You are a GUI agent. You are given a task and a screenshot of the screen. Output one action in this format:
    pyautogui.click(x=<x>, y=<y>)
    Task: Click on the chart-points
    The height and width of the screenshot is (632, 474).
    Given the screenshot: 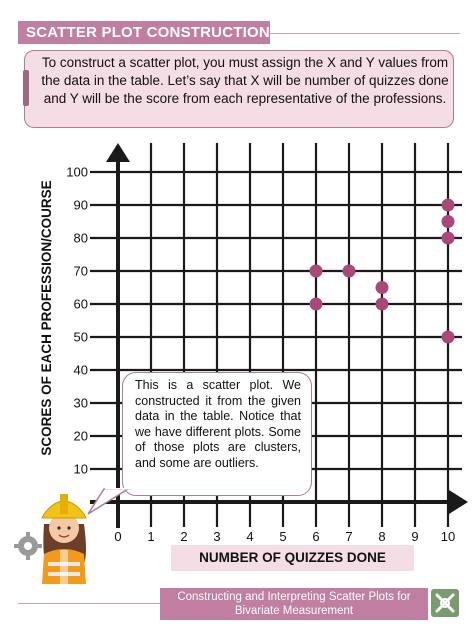 What is the action you would take?
    pyautogui.click(x=382, y=271)
    